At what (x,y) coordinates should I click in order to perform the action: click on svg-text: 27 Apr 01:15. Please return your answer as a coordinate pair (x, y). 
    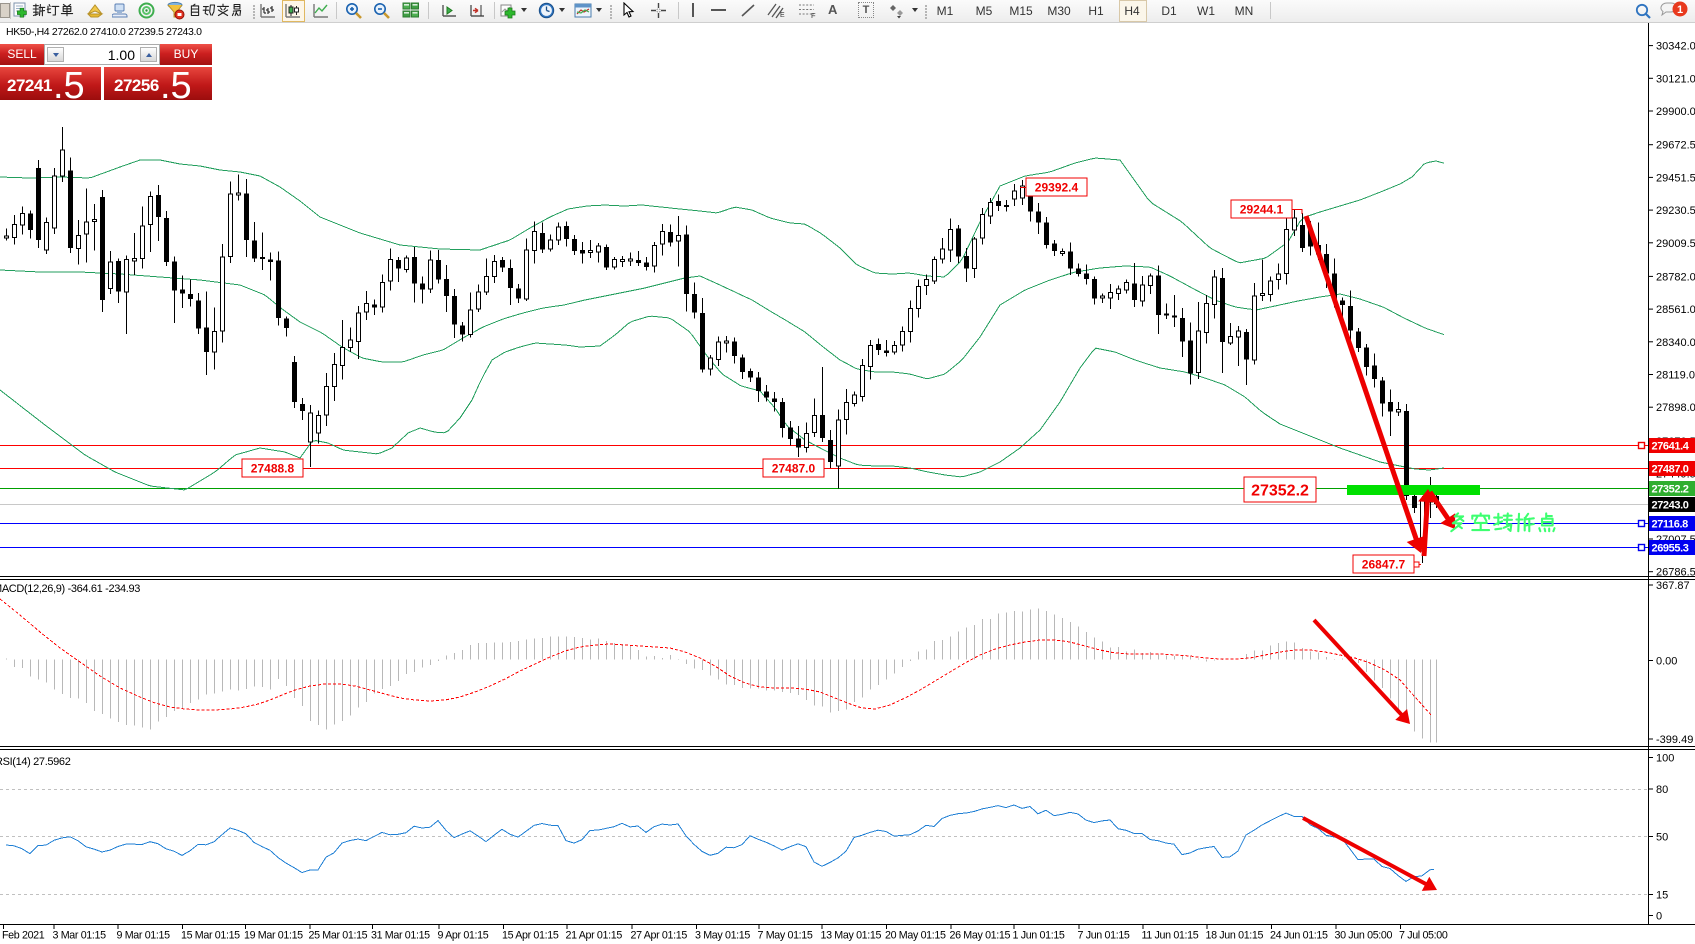
    Looking at the image, I should click on (659, 936).